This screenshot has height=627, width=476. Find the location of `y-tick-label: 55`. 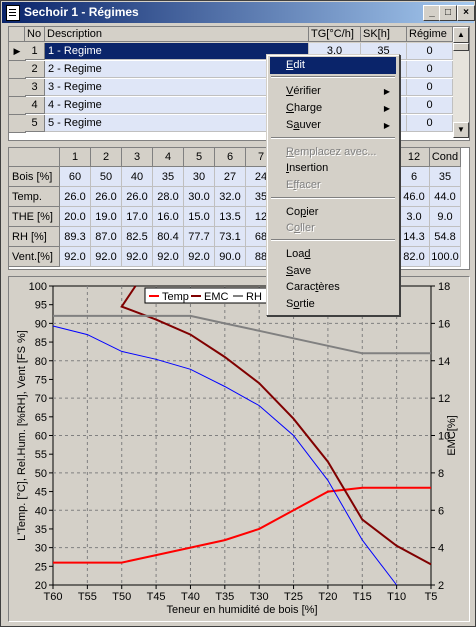

y-tick-label: 55 is located at coordinates (41, 455).